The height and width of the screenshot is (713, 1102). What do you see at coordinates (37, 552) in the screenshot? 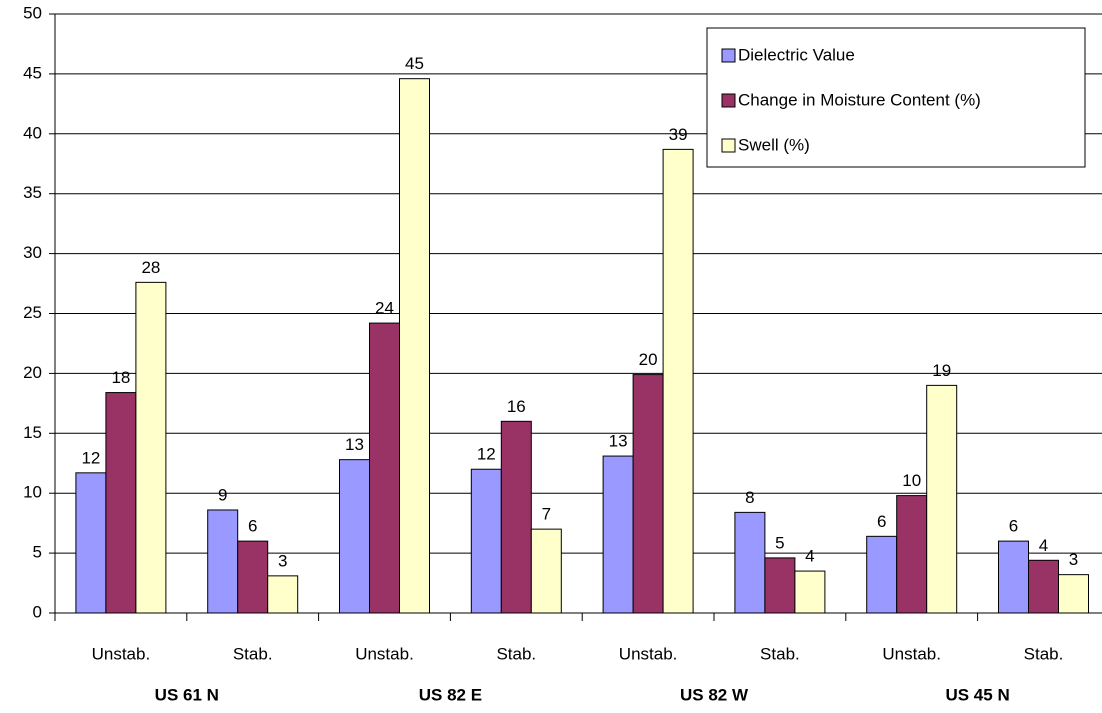
I see `y-tick-label: 5` at bounding box center [37, 552].